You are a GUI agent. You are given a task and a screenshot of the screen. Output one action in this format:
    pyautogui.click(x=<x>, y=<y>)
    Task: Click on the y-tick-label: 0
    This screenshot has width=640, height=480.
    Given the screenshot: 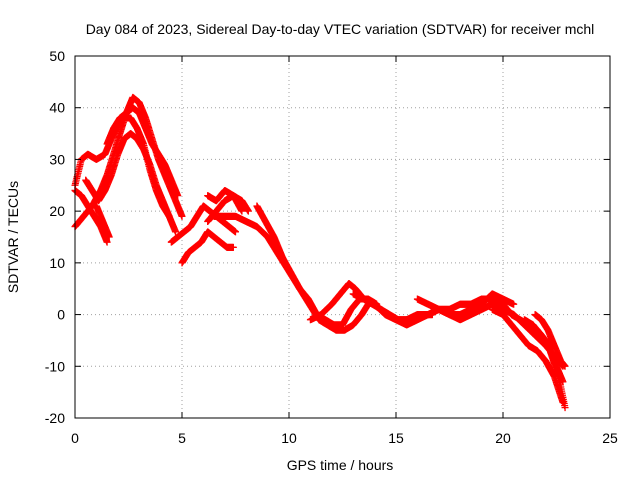 What is the action you would take?
    pyautogui.click(x=61, y=315)
    